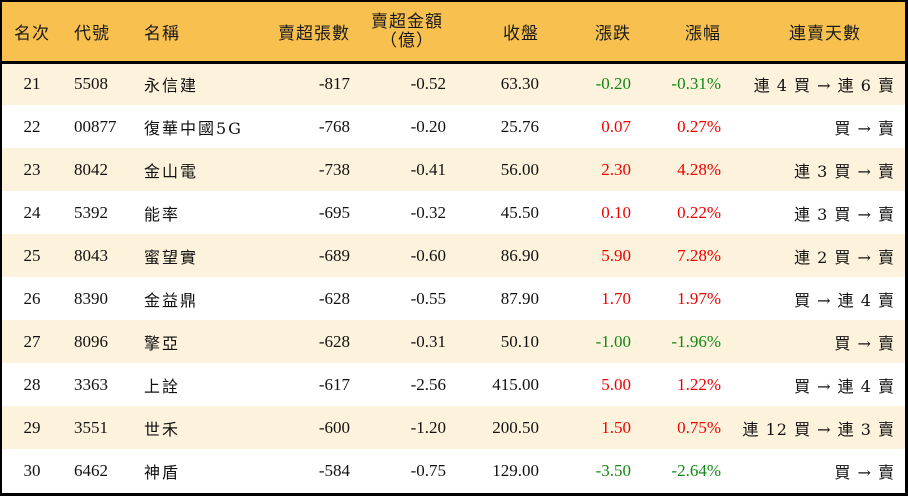 This screenshot has width=908, height=496. Describe the element at coordinates (519, 169) in the screenshot. I see `cell-close: 56.00` at that location.